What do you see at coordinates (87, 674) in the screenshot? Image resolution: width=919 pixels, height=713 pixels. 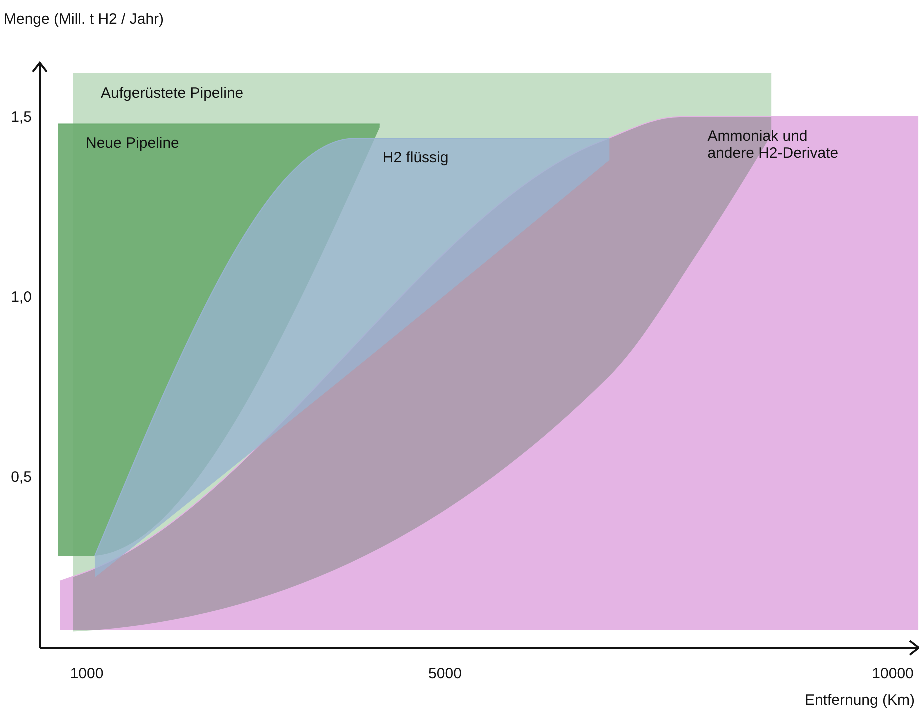 I see `x-tick-label: 1000` at bounding box center [87, 674].